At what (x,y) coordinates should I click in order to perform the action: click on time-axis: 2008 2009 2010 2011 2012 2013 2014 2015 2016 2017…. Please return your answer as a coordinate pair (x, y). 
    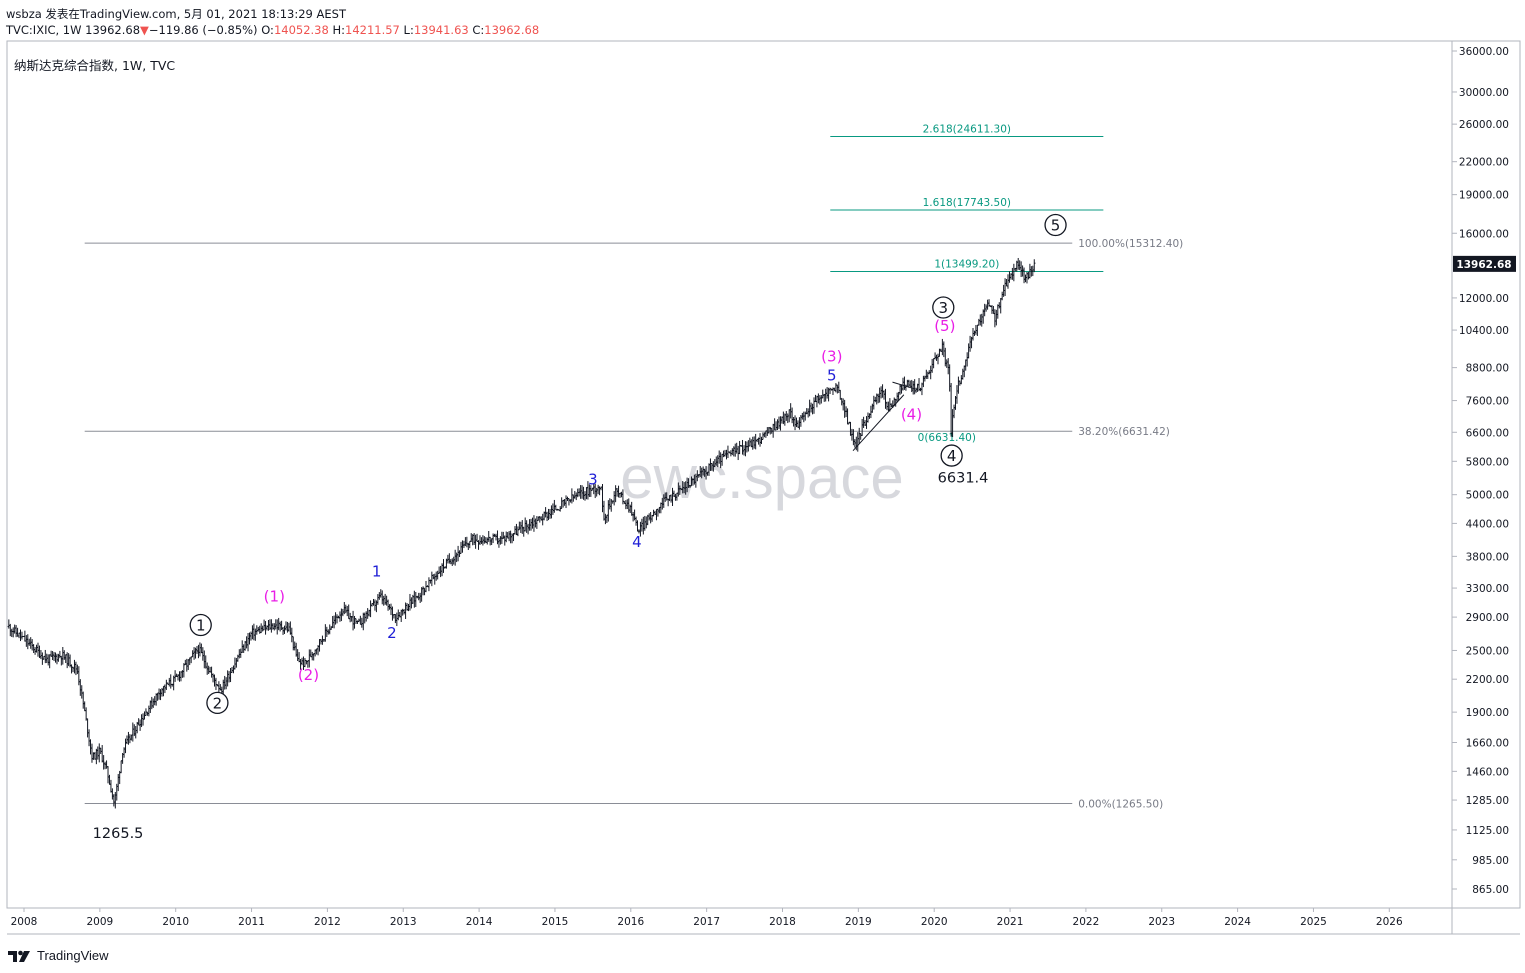
    Looking at the image, I should click on (707, 918).